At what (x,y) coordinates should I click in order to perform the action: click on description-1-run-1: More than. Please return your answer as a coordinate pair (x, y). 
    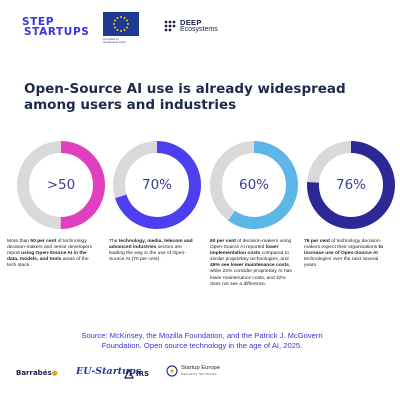
    Looking at the image, I should click on (19, 241).